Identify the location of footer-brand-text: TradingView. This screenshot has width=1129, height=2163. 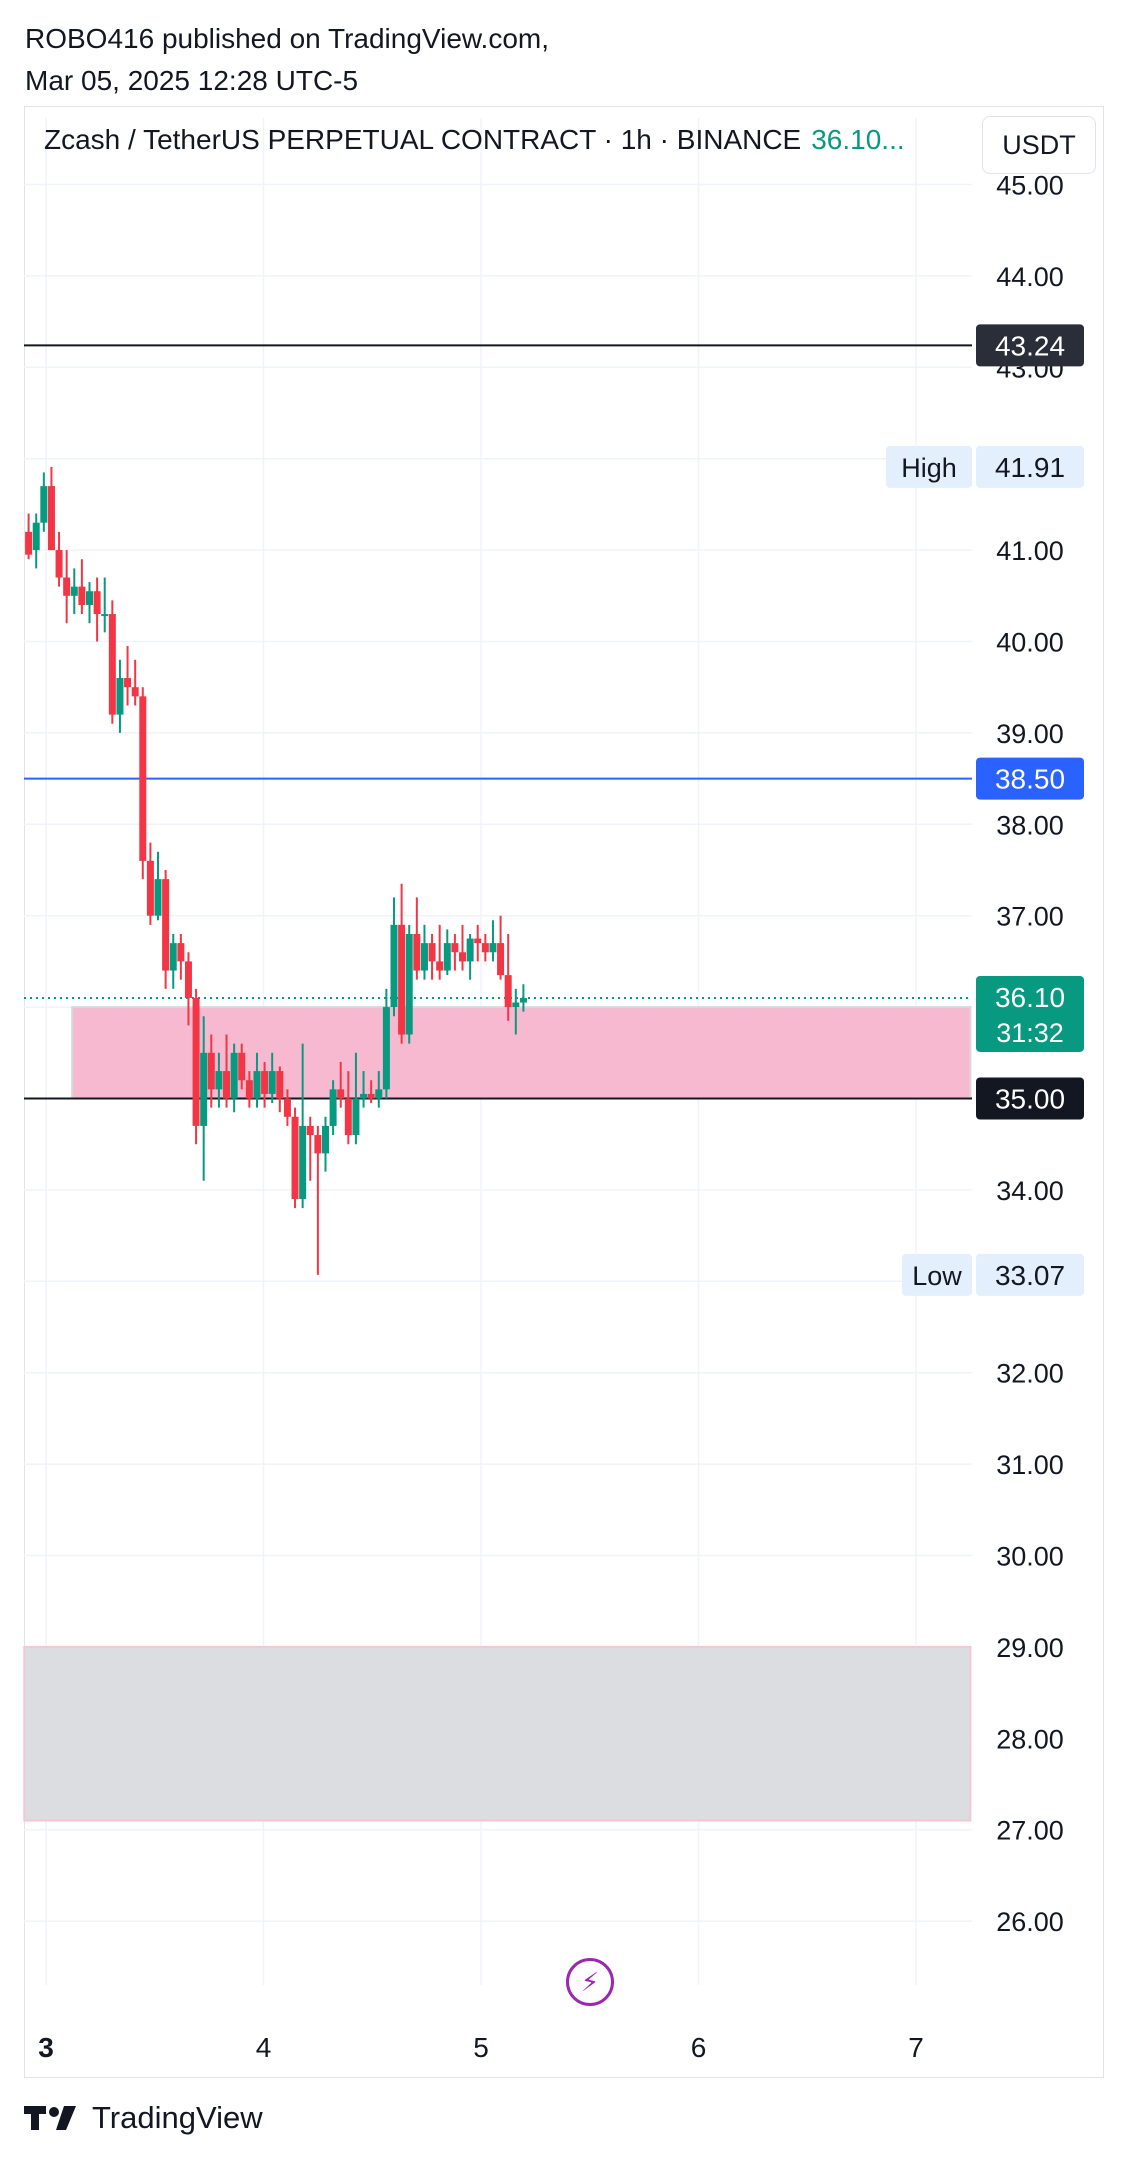
(177, 2117).